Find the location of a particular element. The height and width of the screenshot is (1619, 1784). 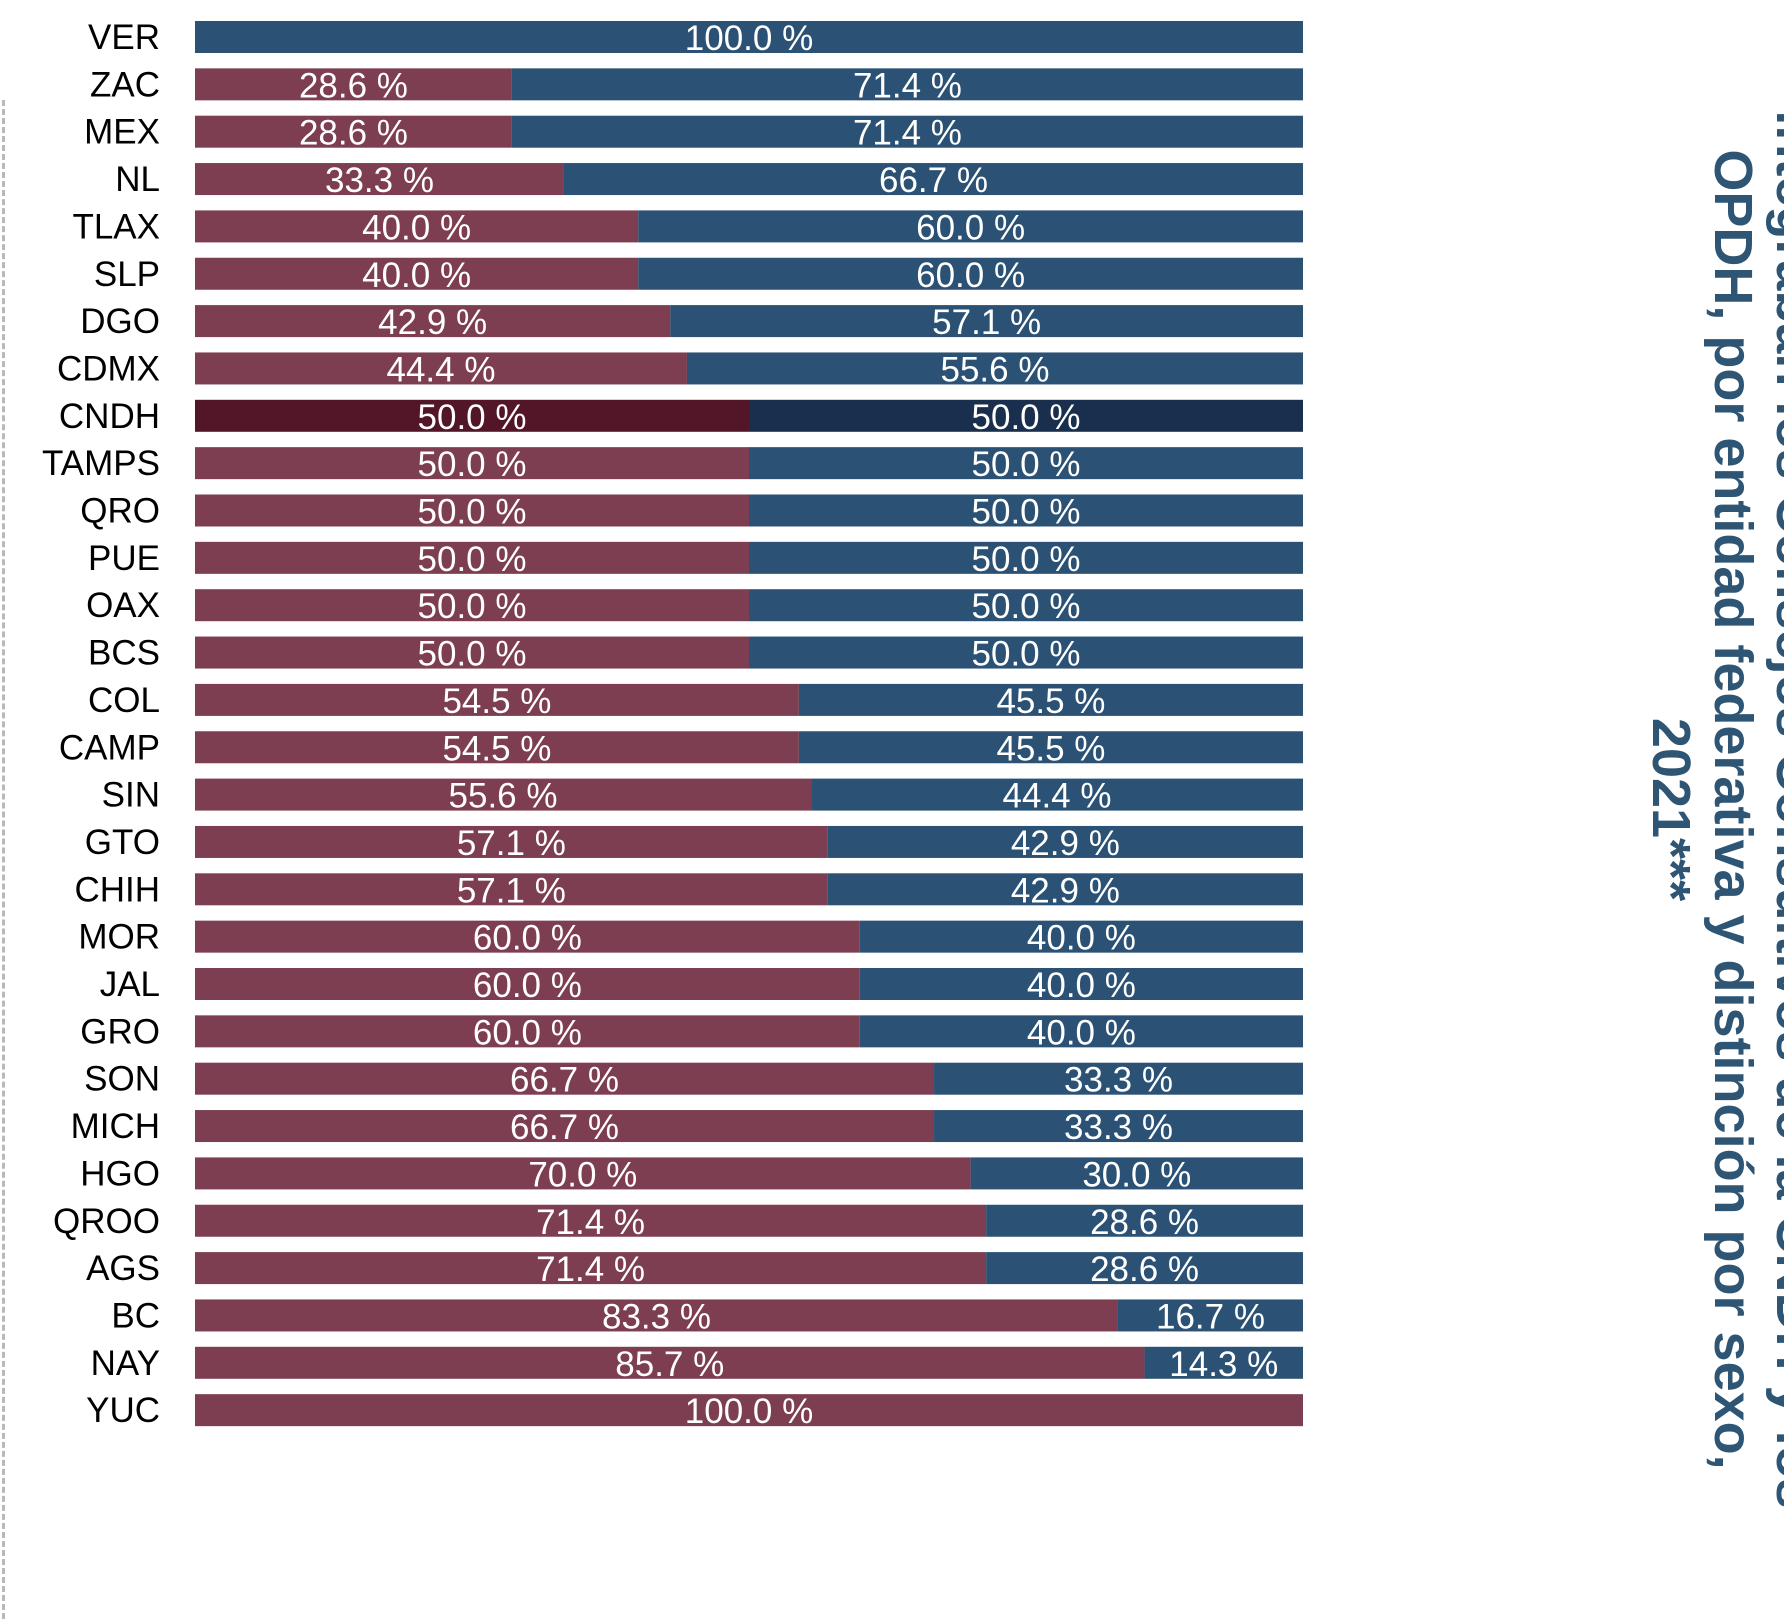

data-label-male: 100.0 % is located at coordinates (749, 38).